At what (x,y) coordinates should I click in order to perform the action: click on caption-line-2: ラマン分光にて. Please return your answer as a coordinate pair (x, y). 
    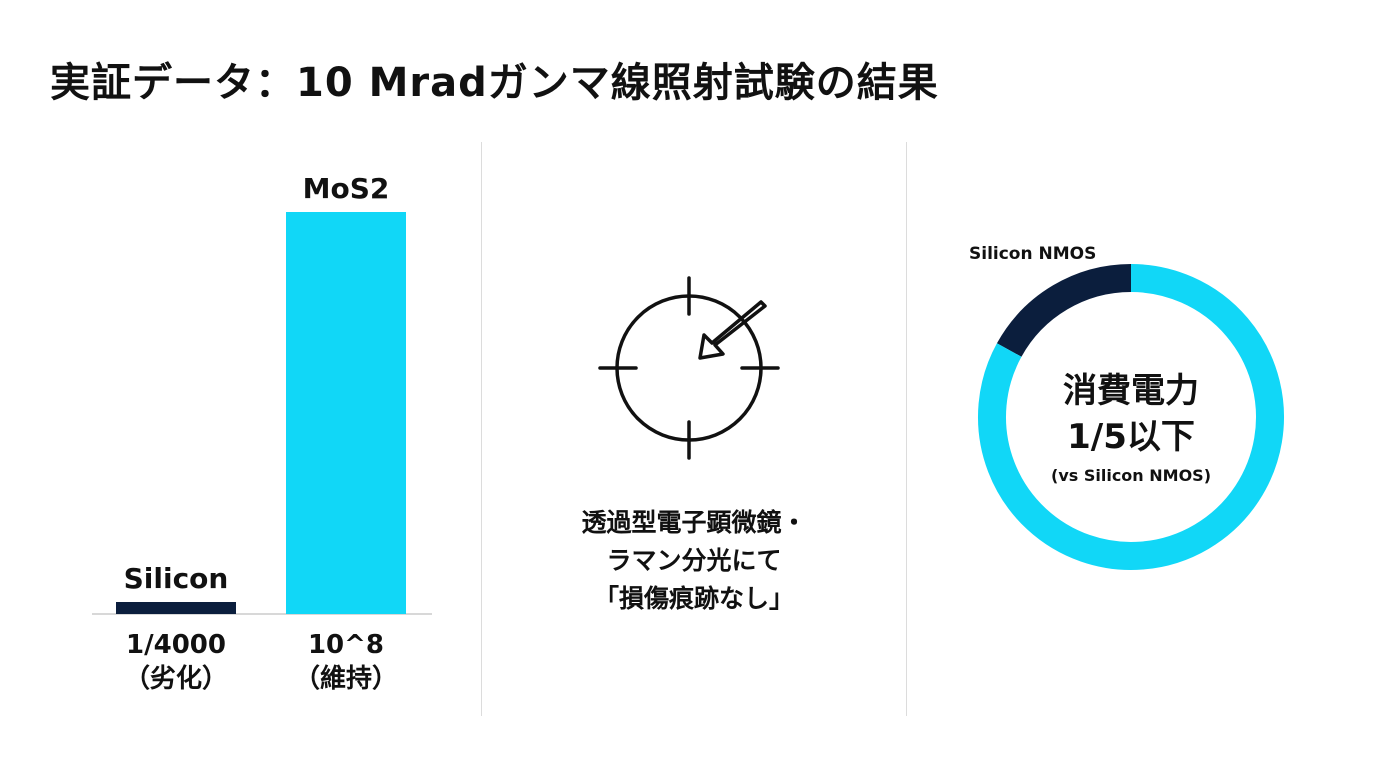
    Looking at the image, I should click on (694, 560).